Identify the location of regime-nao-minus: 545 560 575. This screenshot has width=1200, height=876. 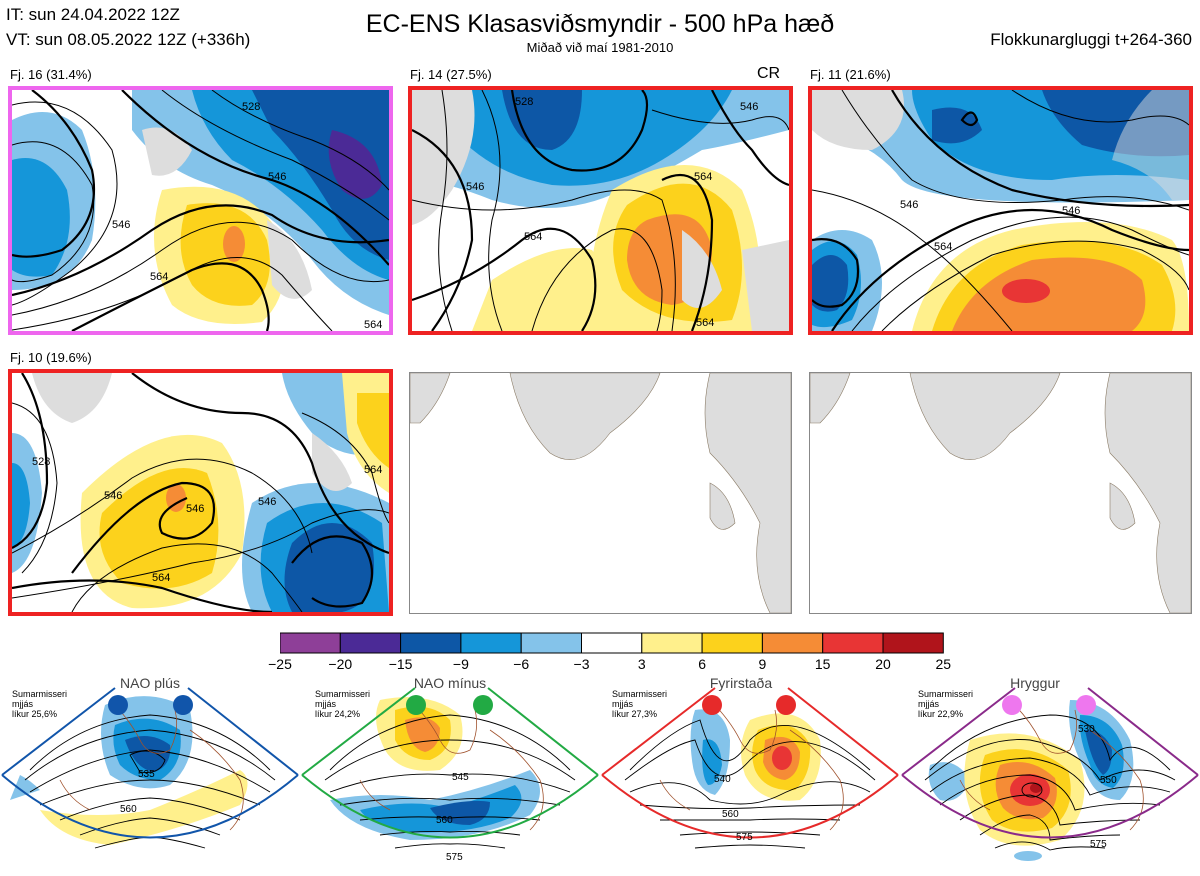
(450, 775).